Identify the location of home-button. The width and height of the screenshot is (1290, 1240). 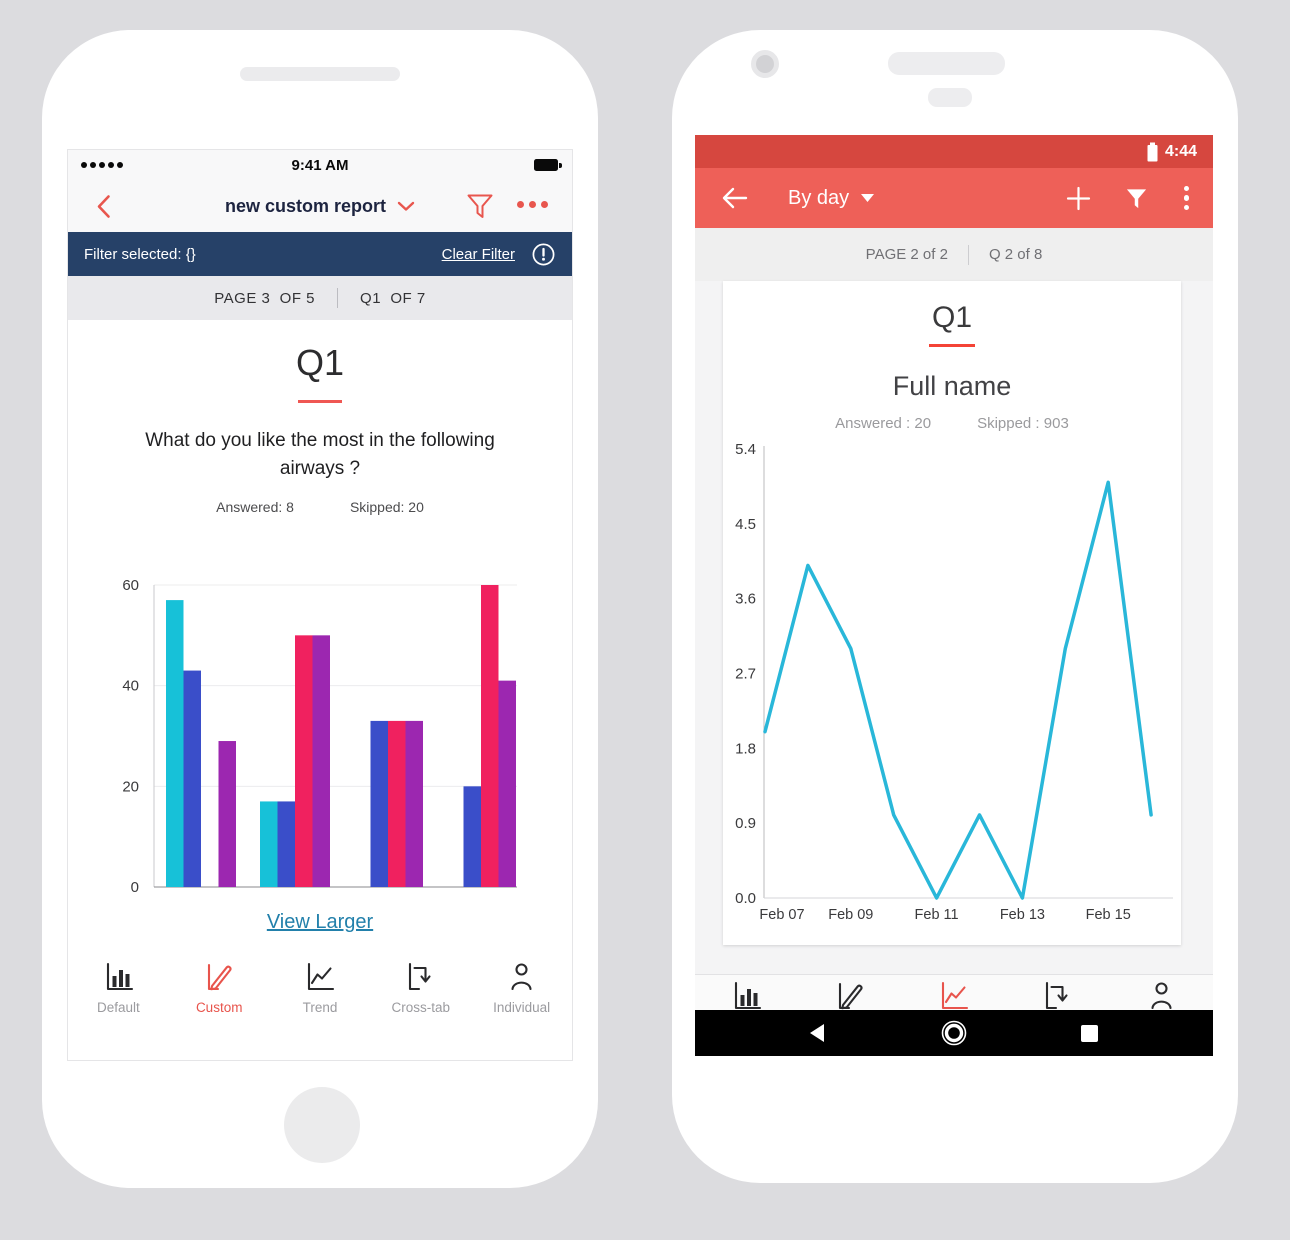
(322, 1125).